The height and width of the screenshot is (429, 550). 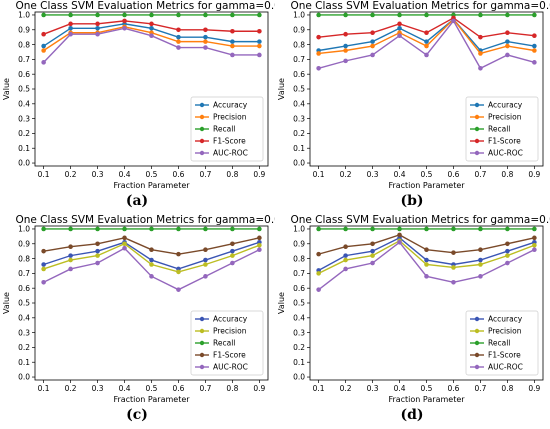 I want to click on legend-label: AUC-ROC, so click(x=505, y=153).